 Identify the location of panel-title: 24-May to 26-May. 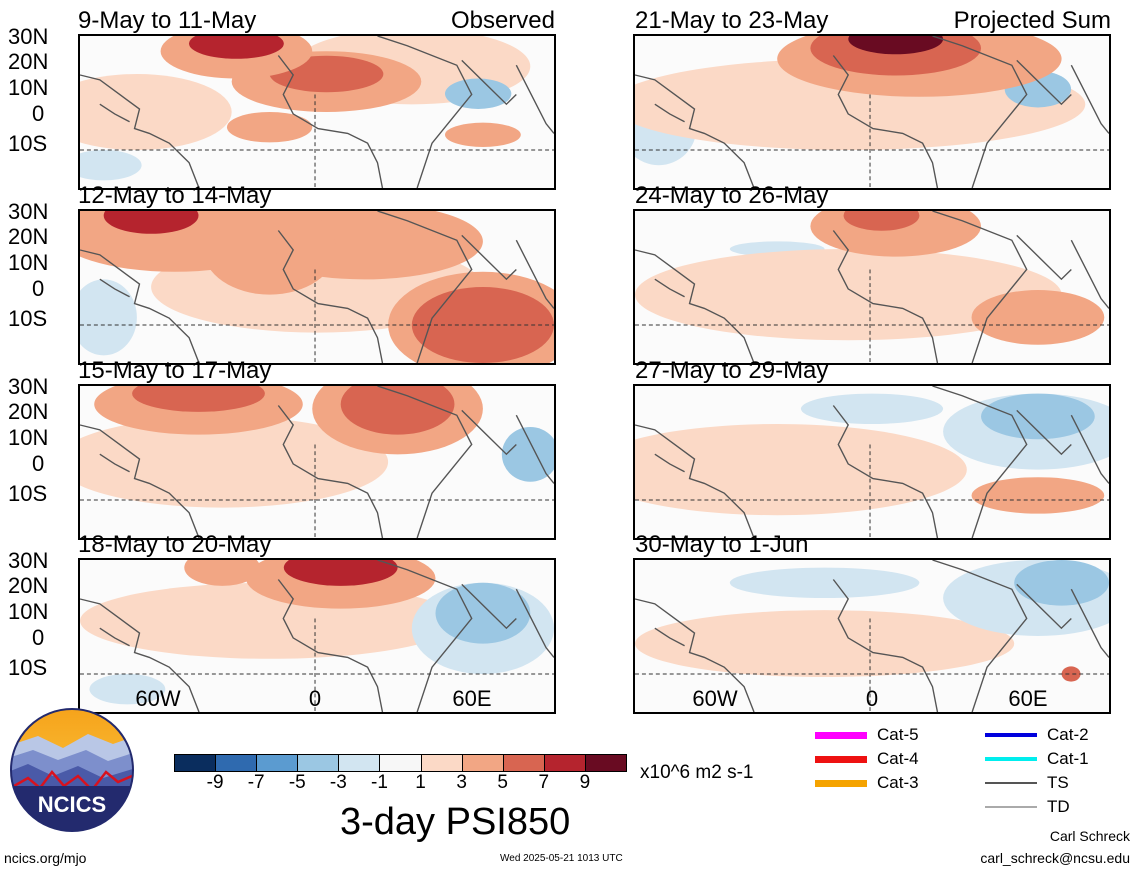
(732, 195).